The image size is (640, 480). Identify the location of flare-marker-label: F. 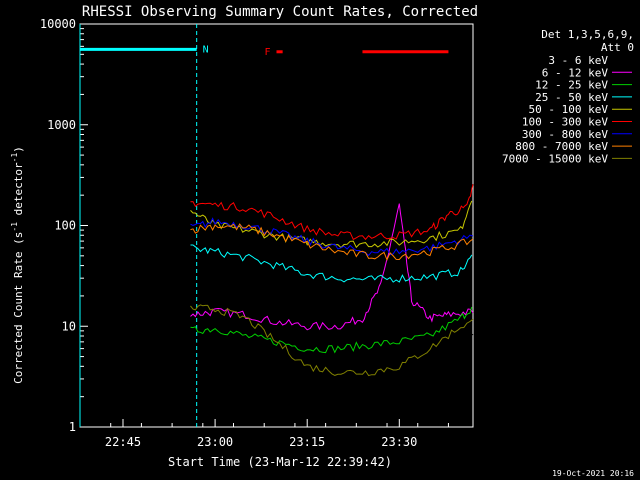
(268, 52).